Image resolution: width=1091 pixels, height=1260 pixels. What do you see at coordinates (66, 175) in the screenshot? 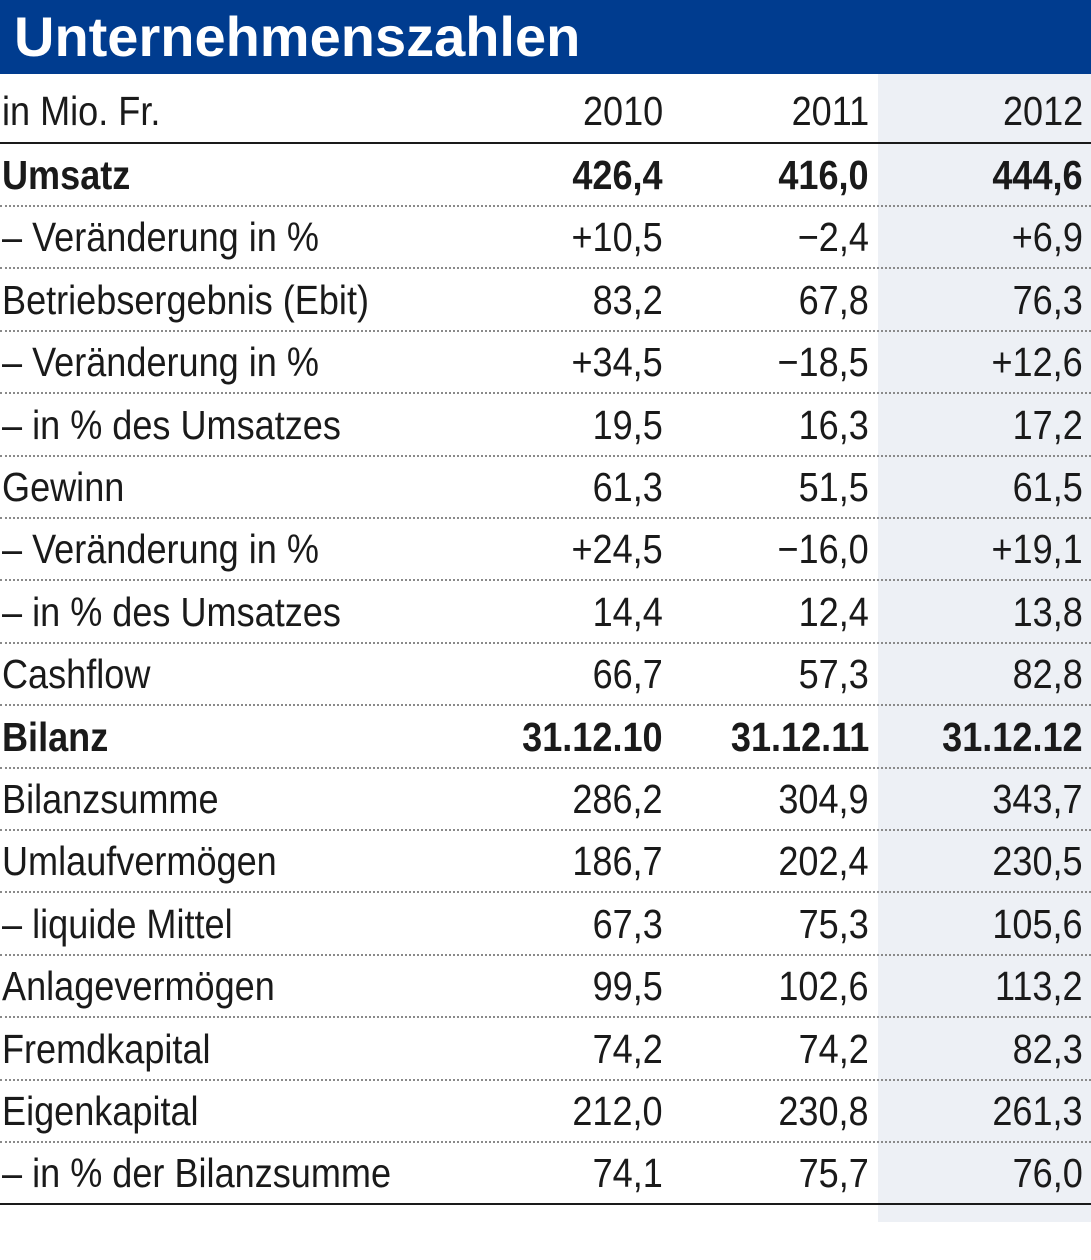
I see `row-label: Umsatz` at bounding box center [66, 175].